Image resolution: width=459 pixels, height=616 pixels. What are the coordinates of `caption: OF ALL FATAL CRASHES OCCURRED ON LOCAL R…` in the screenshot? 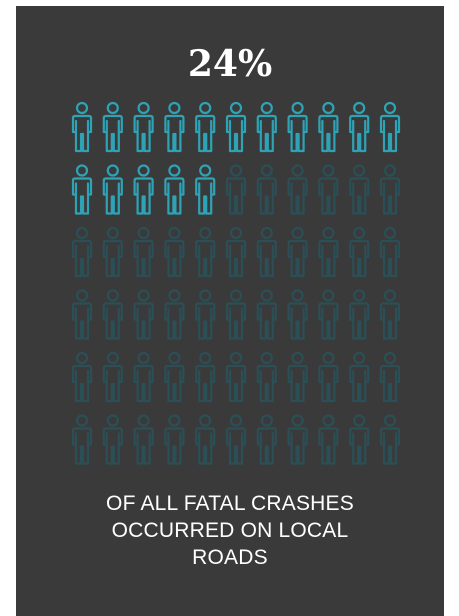 It's located at (230, 530).